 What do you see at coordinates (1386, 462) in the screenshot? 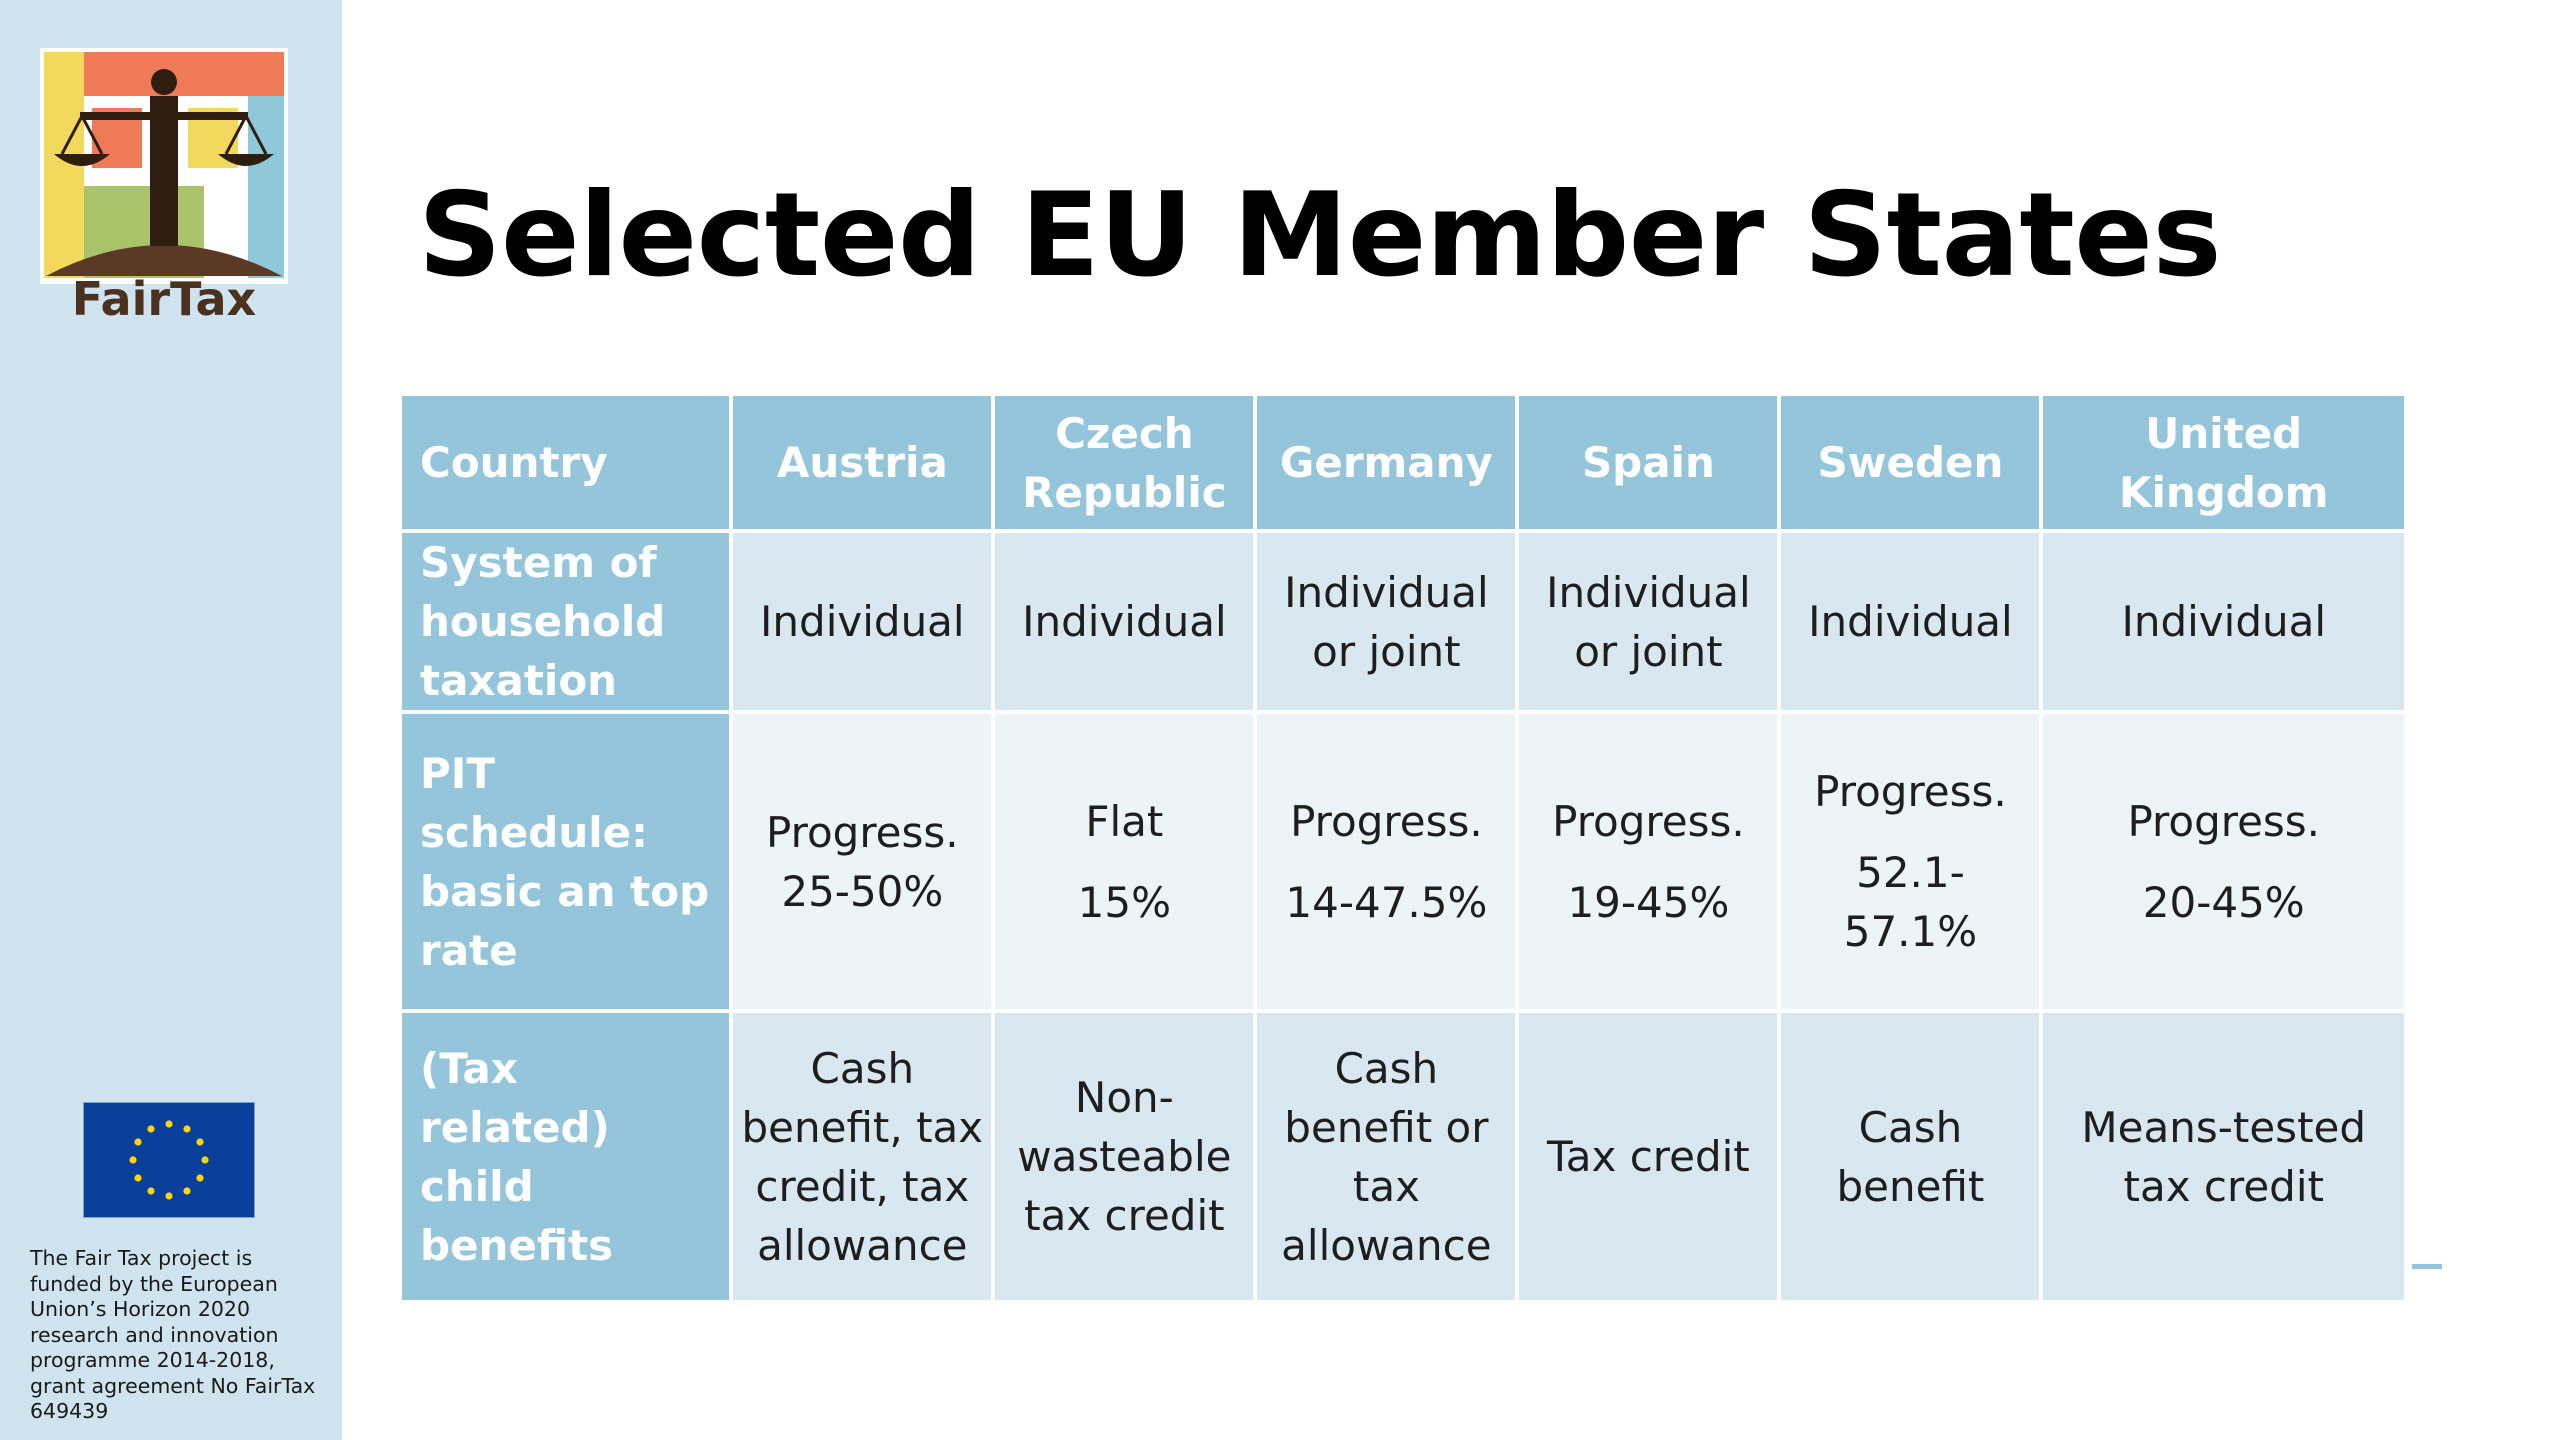
I see `header-country: Germany` at bounding box center [1386, 462].